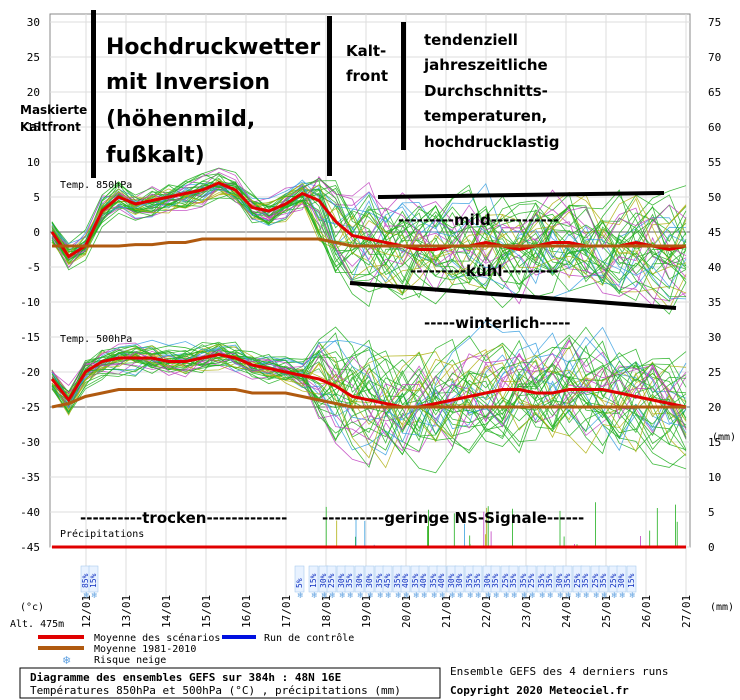 This screenshot has width=740, height=700. What do you see at coordinates (326, 611) in the screenshot?
I see `x-tick: 18/01` at bounding box center [326, 611].